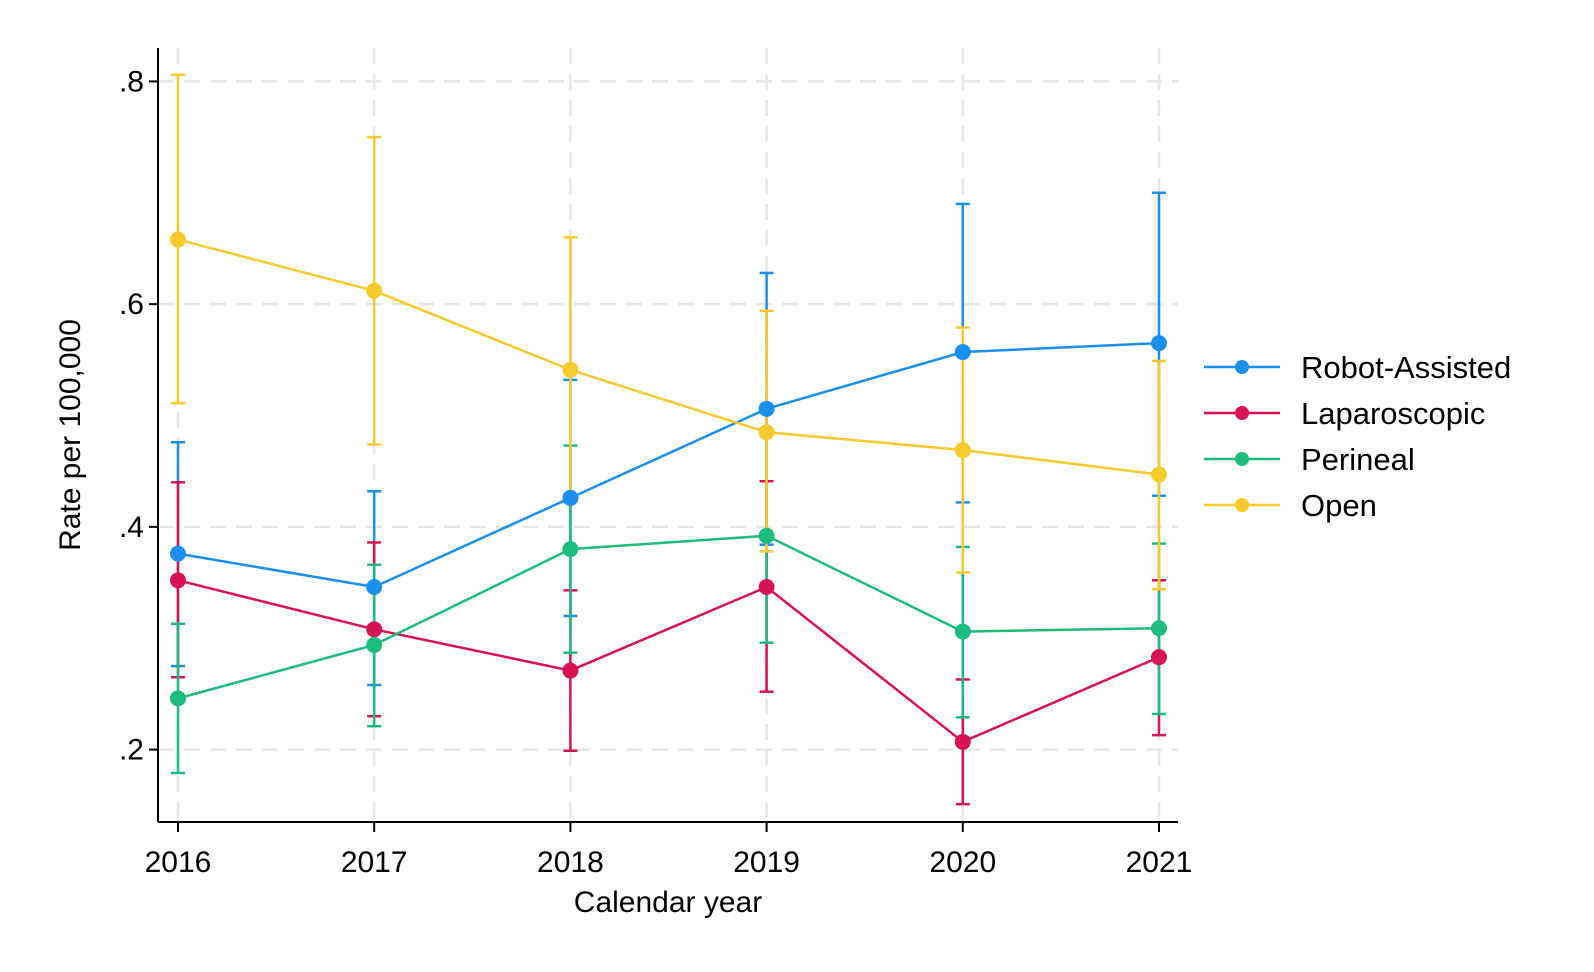 This screenshot has height=972, width=1594. Describe the element at coordinates (1393, 413) in the screenshot. I see `legend-label-laparoscopic: Laparoscopic` at that location.